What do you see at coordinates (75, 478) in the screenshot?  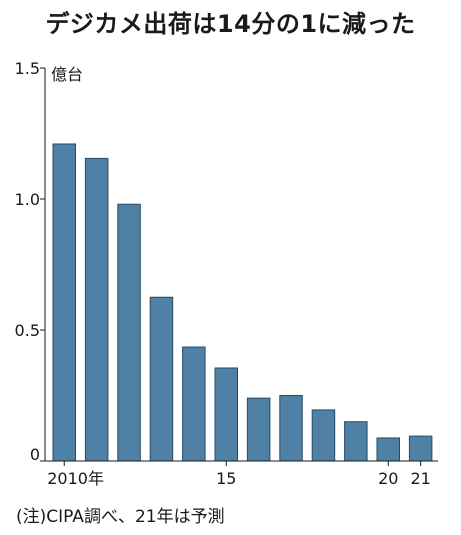 I see `x-tick-label: 2010年` at bounding box center [75, 478].